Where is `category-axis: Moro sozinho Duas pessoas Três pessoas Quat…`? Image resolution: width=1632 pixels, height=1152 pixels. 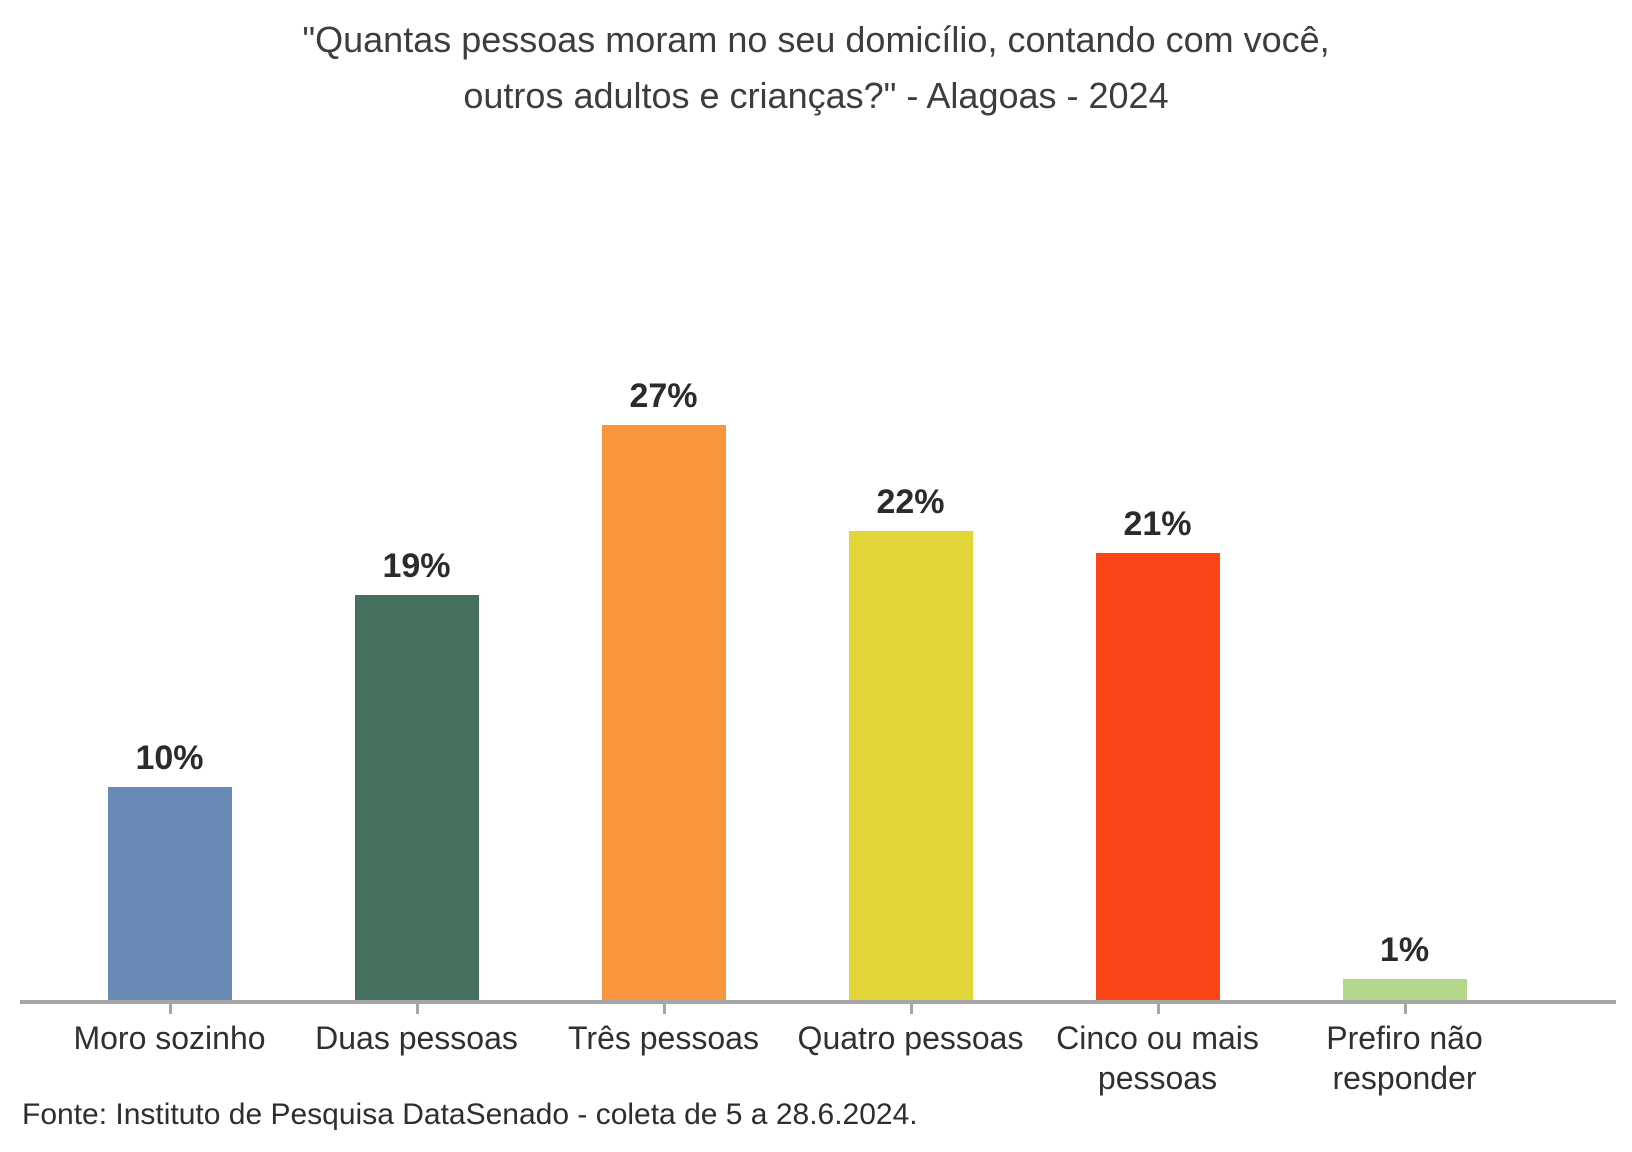 category-axis: Moro sozinho Duas pessoas Três pessoas Quat… is located at coordinates (787, 1051).